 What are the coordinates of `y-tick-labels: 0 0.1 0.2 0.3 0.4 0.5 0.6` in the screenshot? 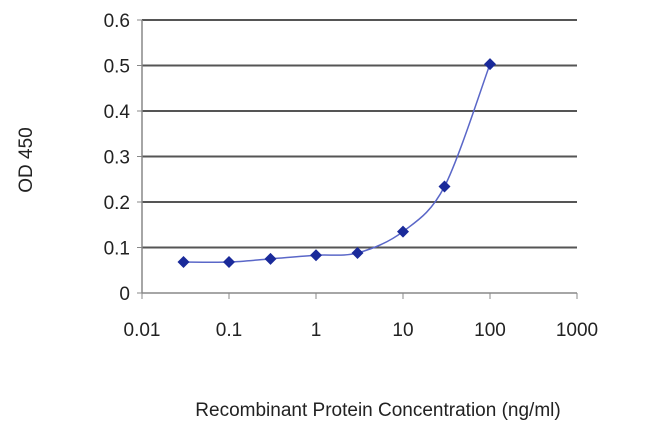 It's located at (117, 158).